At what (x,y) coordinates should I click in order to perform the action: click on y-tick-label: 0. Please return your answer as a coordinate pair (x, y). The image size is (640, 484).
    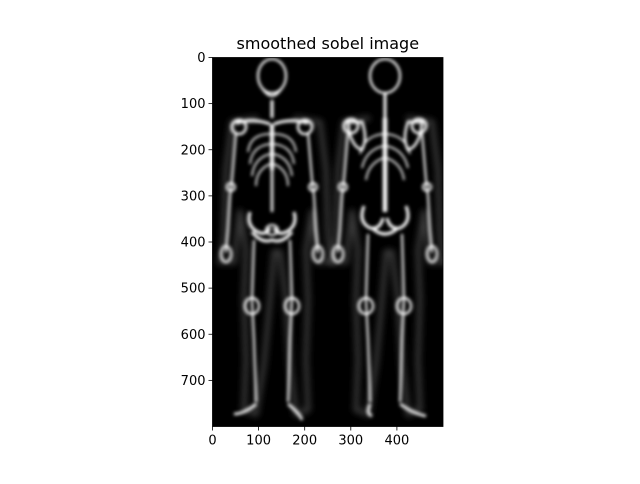
    Looking at the image, I should click on (201, 58).